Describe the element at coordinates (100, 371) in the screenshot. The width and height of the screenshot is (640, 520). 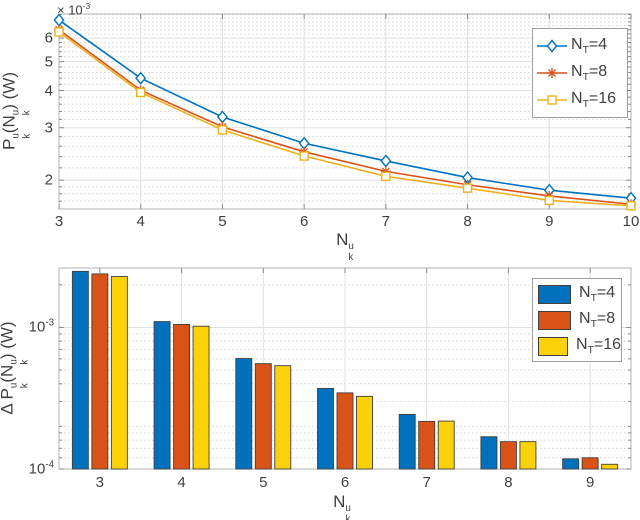
I see `bar-nt8-x3` at that location.